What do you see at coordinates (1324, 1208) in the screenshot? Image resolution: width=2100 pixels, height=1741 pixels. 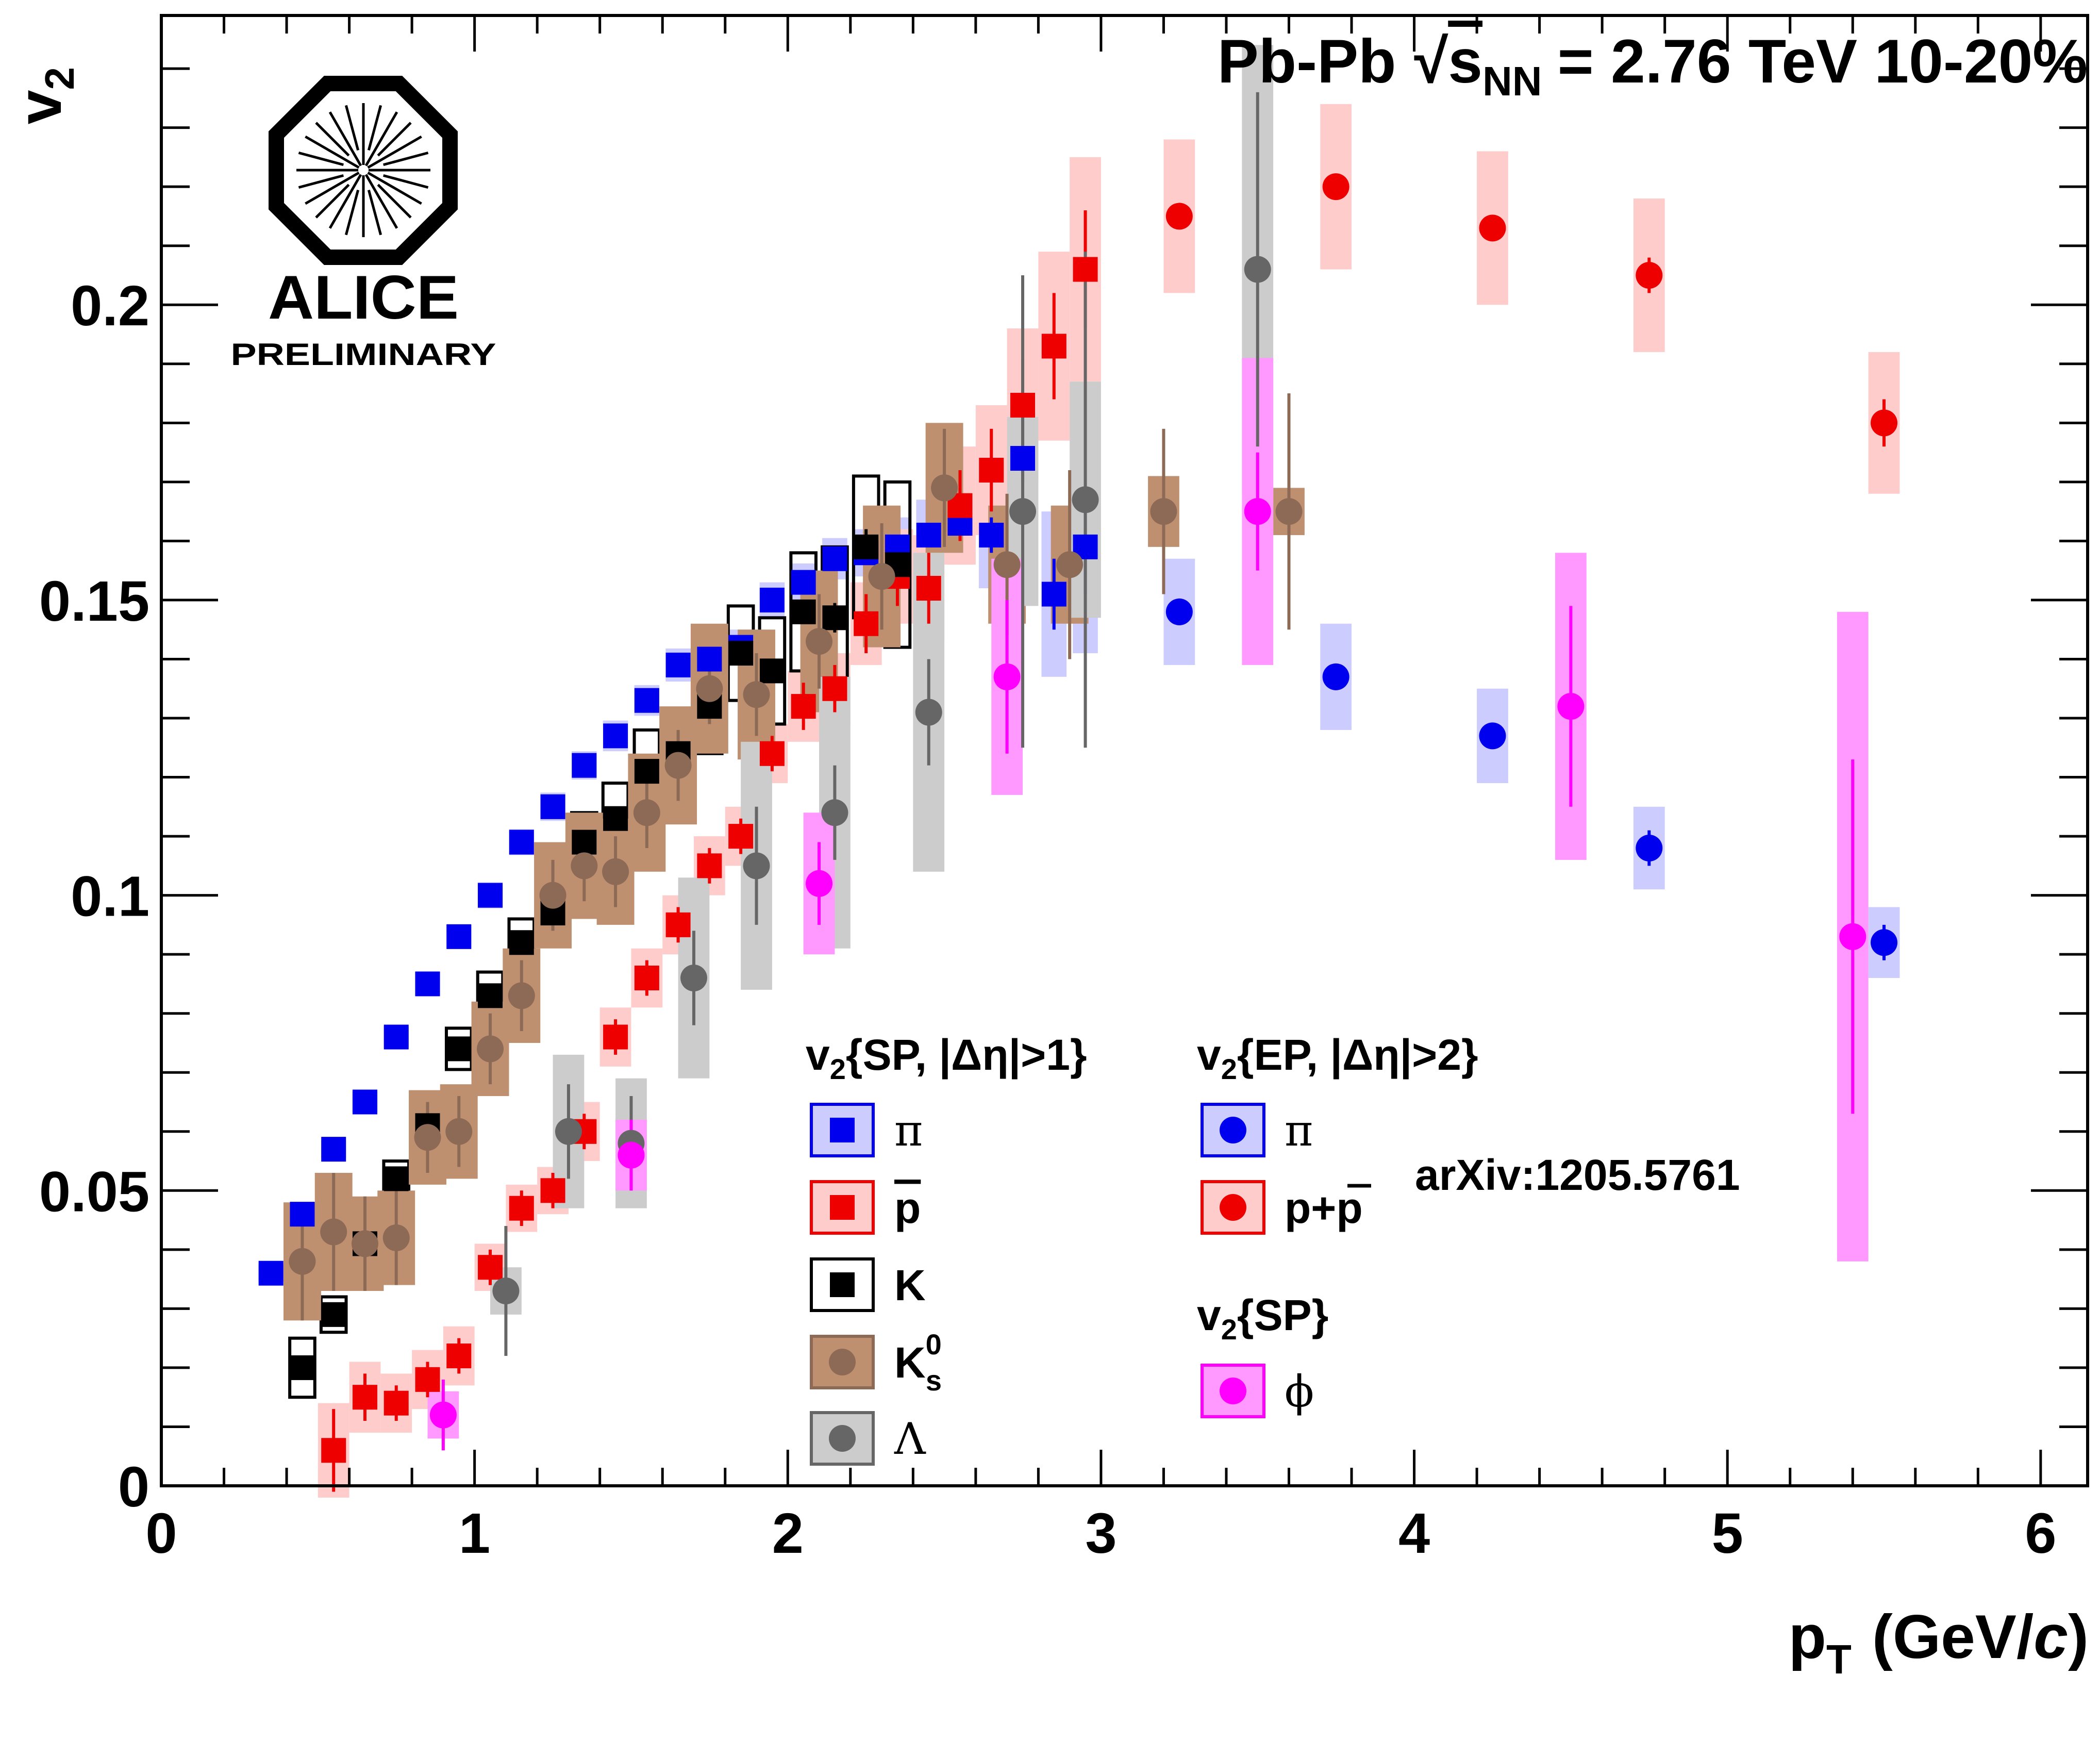 I see `legend-label-pp-ep: p+p` at bounding box center [1324, 1208].